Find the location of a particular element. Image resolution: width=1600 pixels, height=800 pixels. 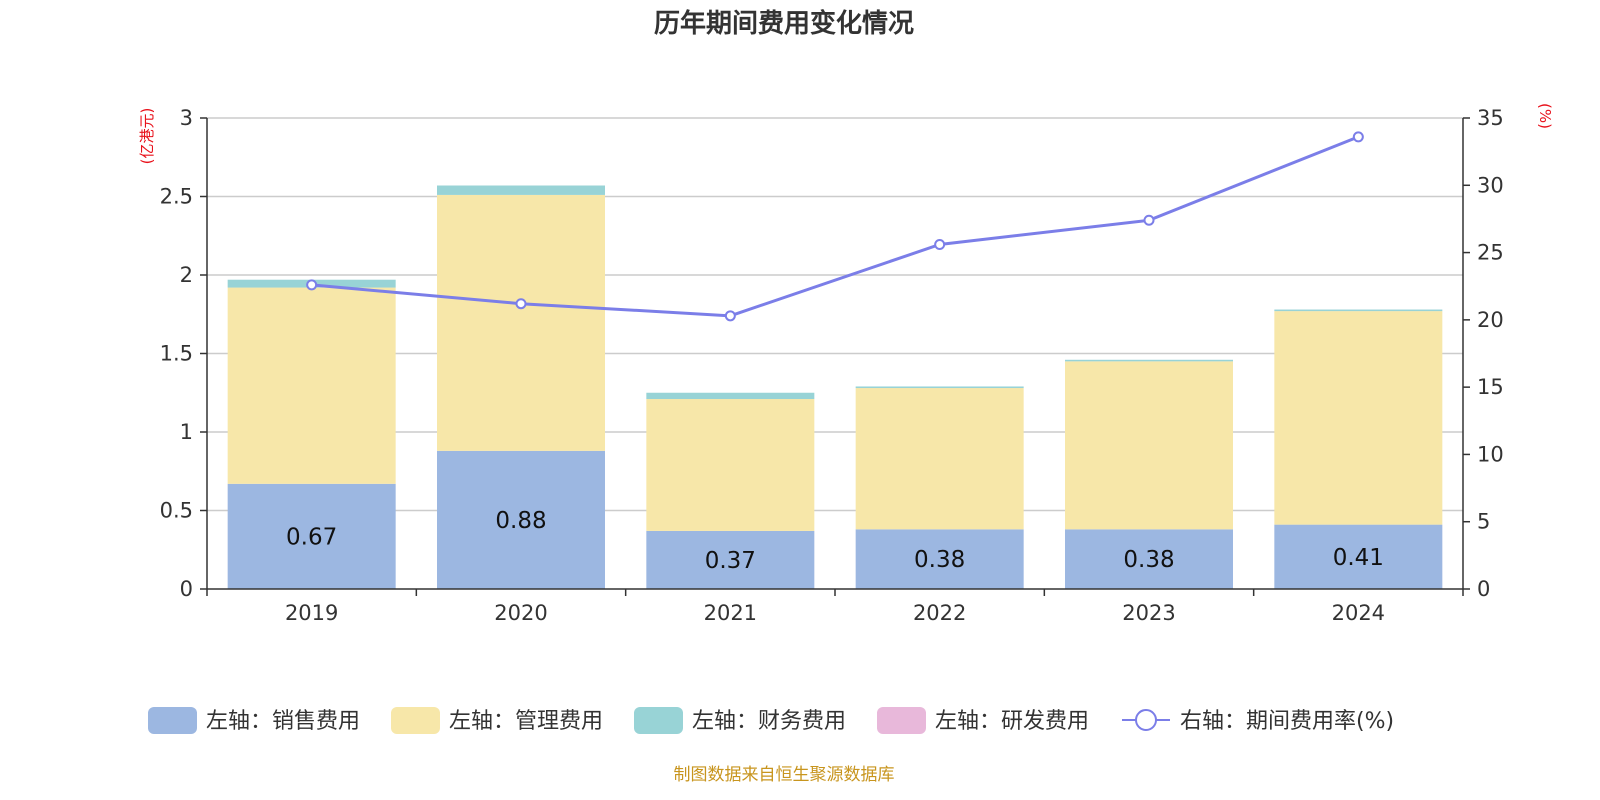

left-axis-tick-label: 3 is located at coordinates (186, 118).